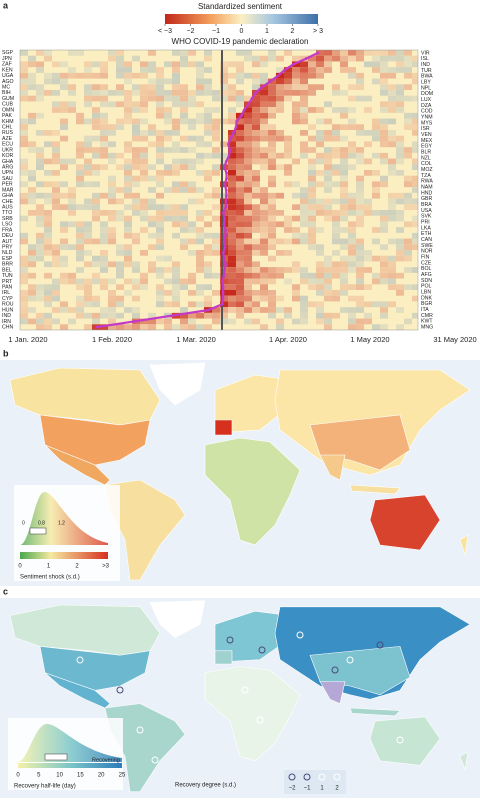  Describe the element at coordinates (106, 760) in the screenshot. I see `legend-label: Recovering` at that location.